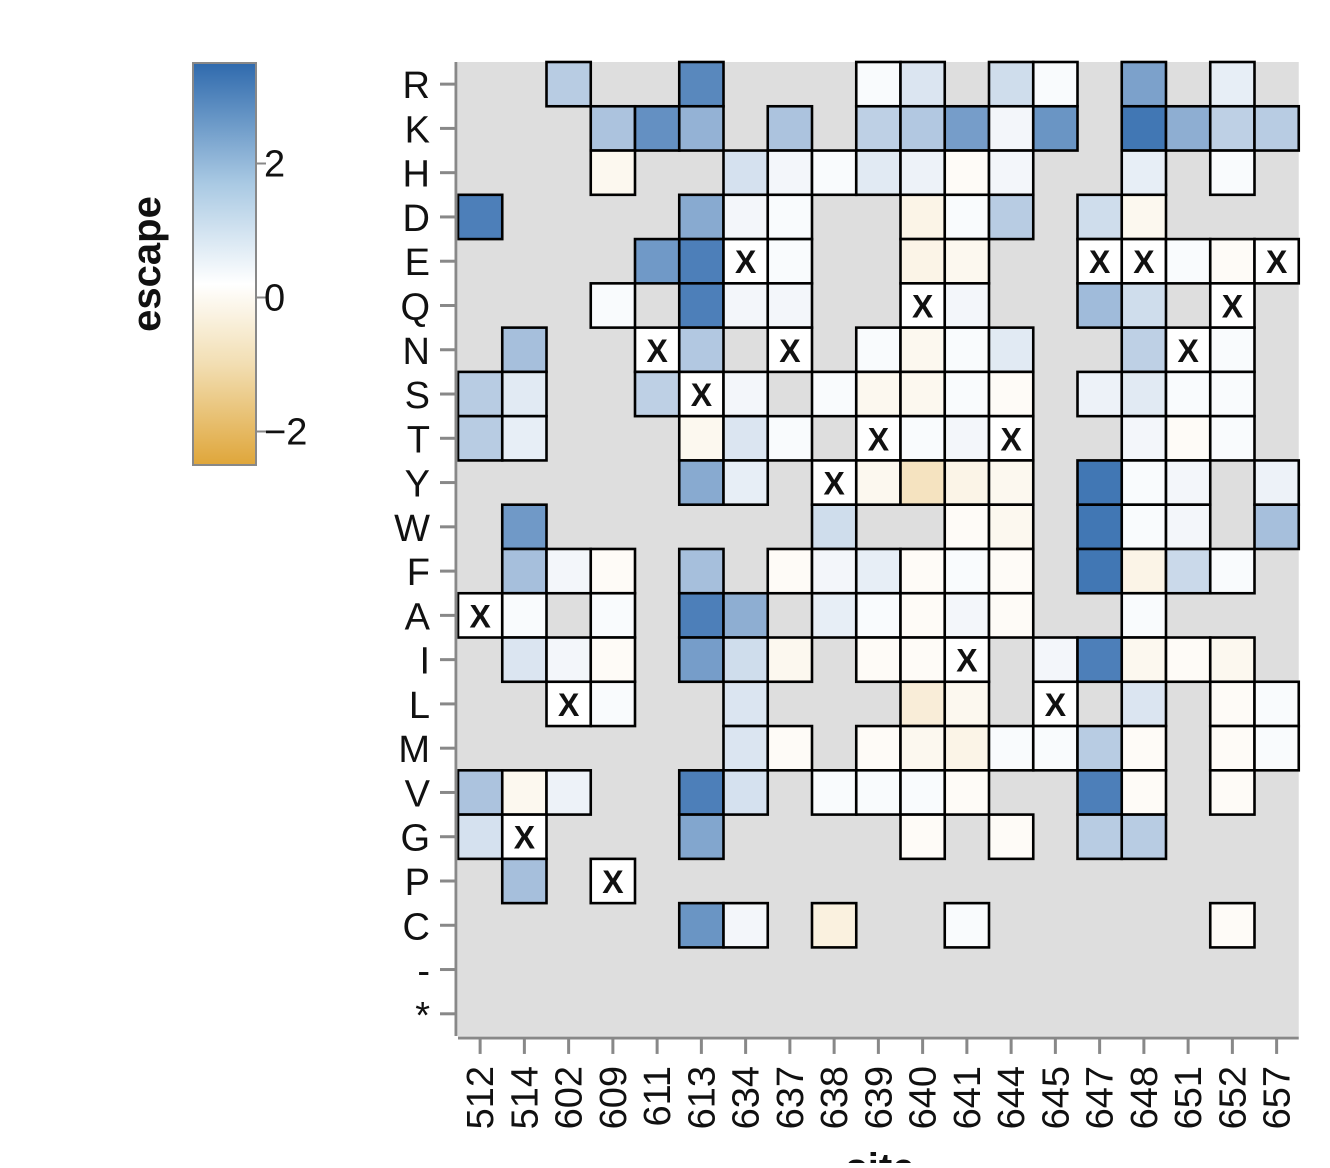 This screenshot has width=1330, height=1168. I want to click on heatmap-cell-514-V, so click(524, 792).